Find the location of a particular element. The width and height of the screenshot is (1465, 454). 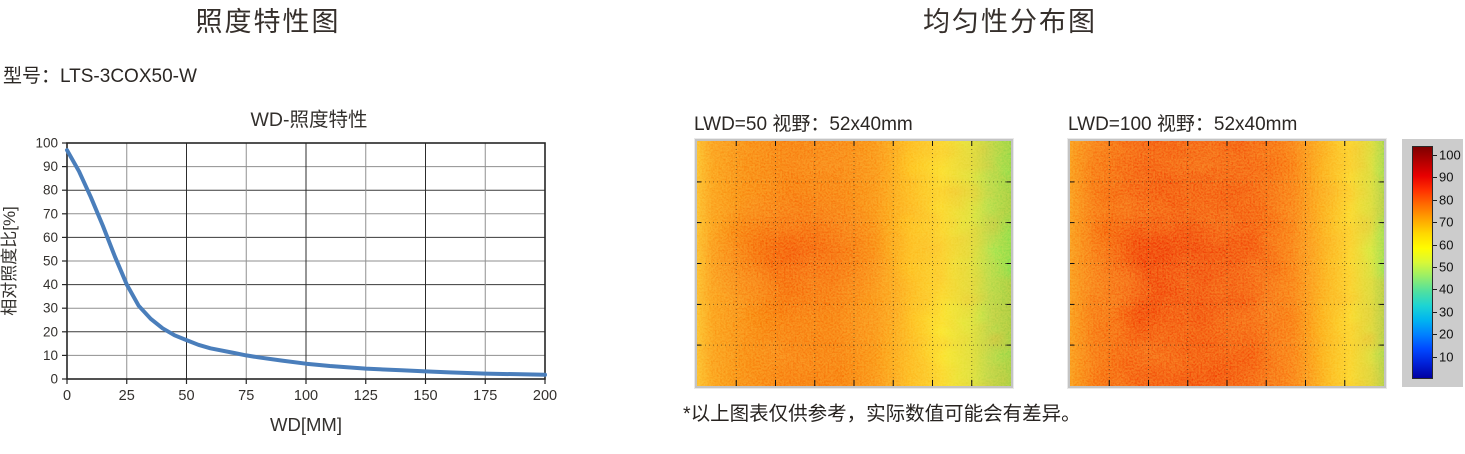

chart-title: WD-照度特性 is located at coordinates (309, 120).